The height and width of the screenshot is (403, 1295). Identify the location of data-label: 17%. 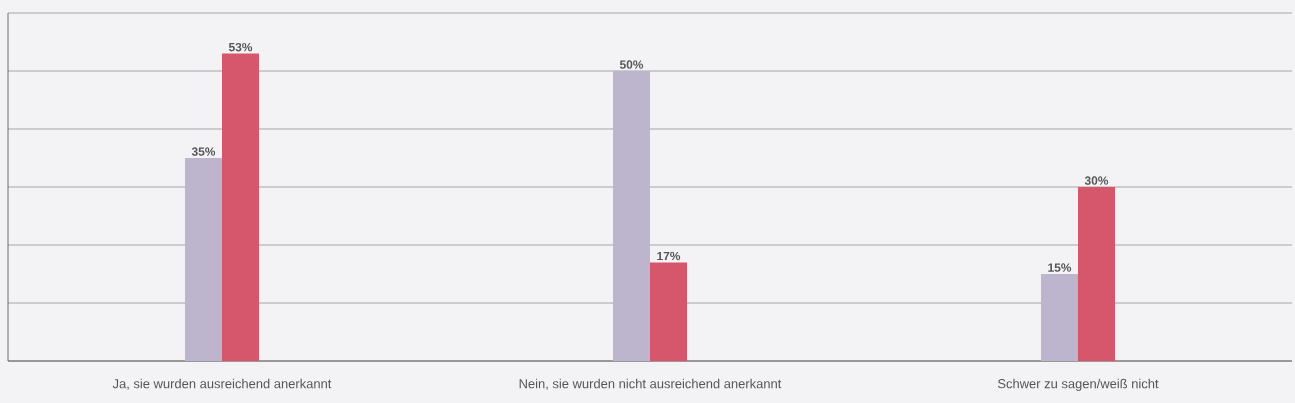
(669, 256).